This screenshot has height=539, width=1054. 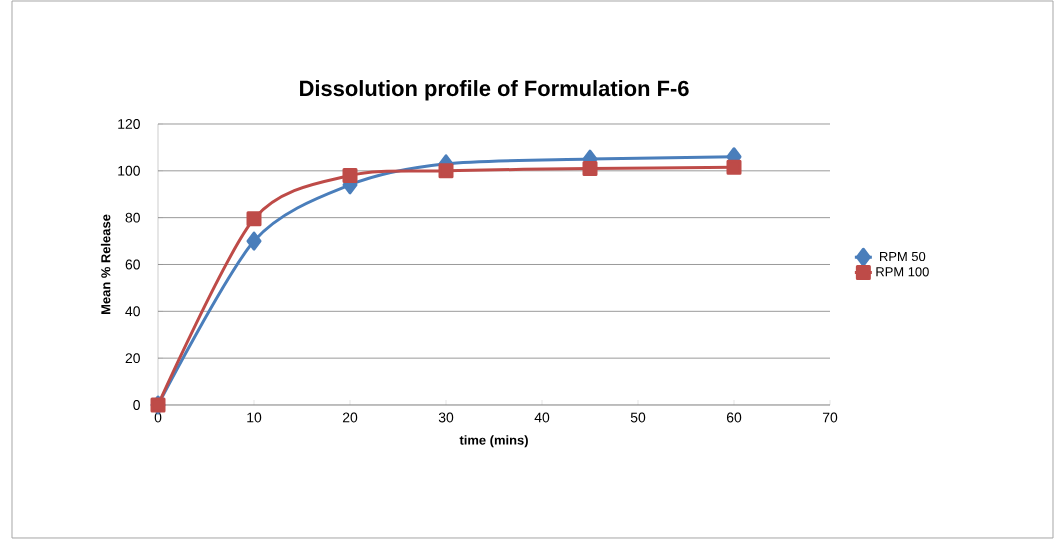 What do you see at coordinates (129, 170) in the screenshot?
I see `y-tick-label: 100` at bounding box center [129, 170].